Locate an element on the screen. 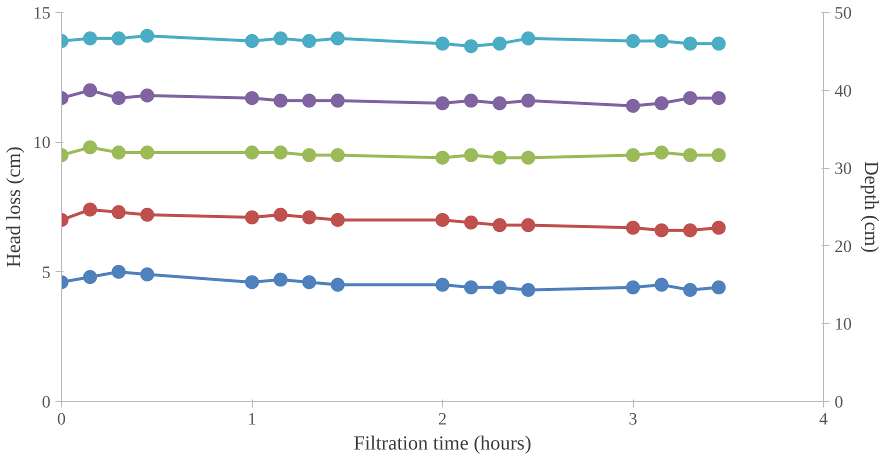 The height and width of the screenshot is (457, 884). x-tick-label: 0 is located at coordinates (61, 419).